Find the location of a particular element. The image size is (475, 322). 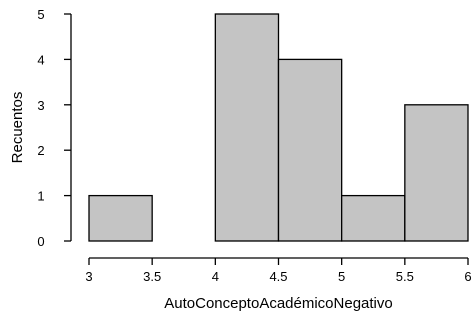

x-tick-label: 5.5 is located at coordinates (405, 276).